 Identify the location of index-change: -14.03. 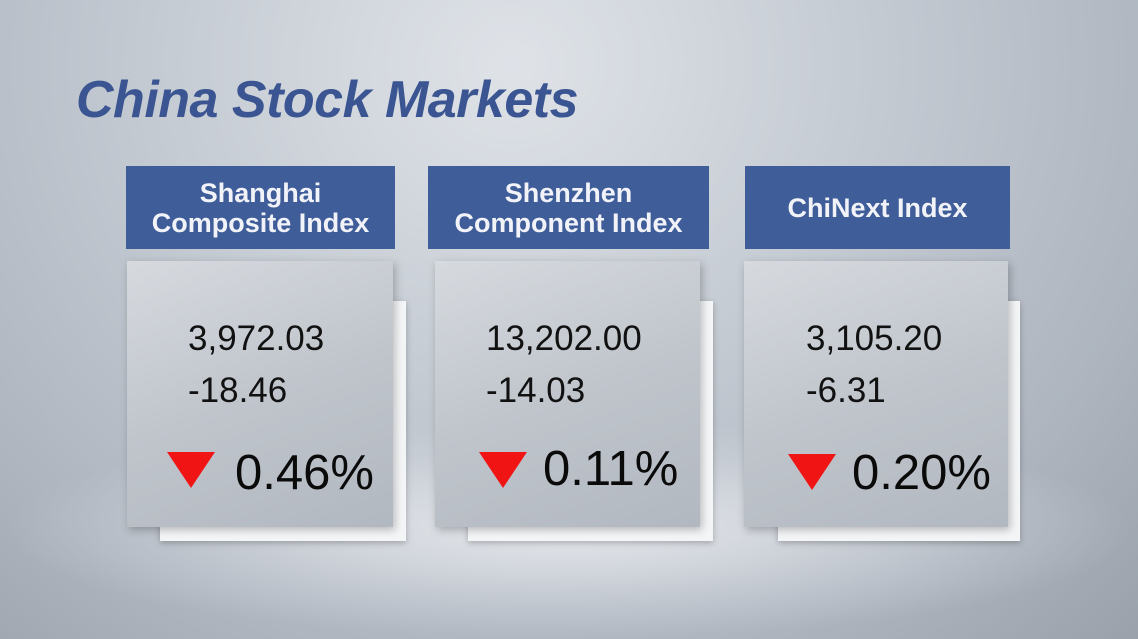
(536, 390).